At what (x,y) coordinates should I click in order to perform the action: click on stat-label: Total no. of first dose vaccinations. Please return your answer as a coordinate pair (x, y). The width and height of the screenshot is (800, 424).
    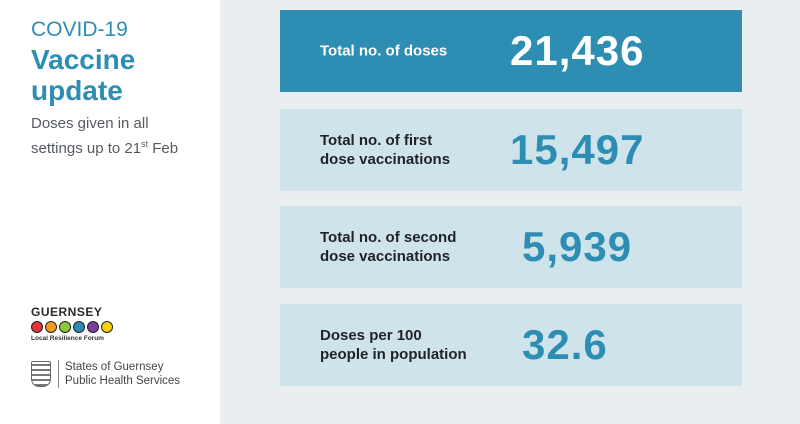
    Looking at the image, I should click on (385, 150).